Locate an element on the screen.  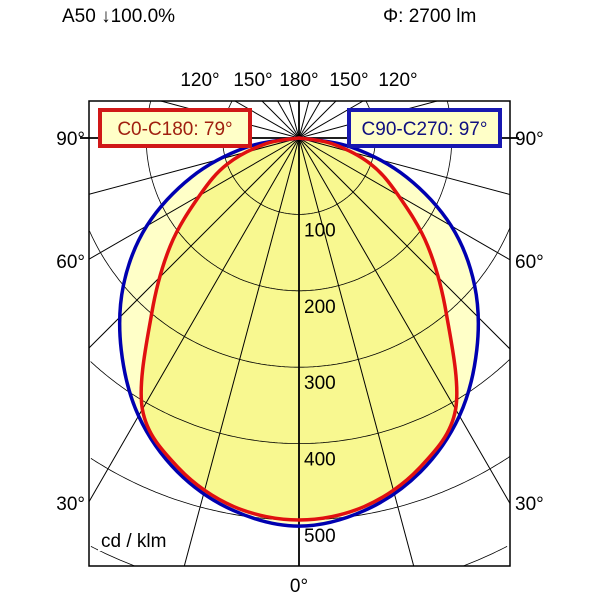
angle-label-bottom: 0° is located at coordinates (299, 586).